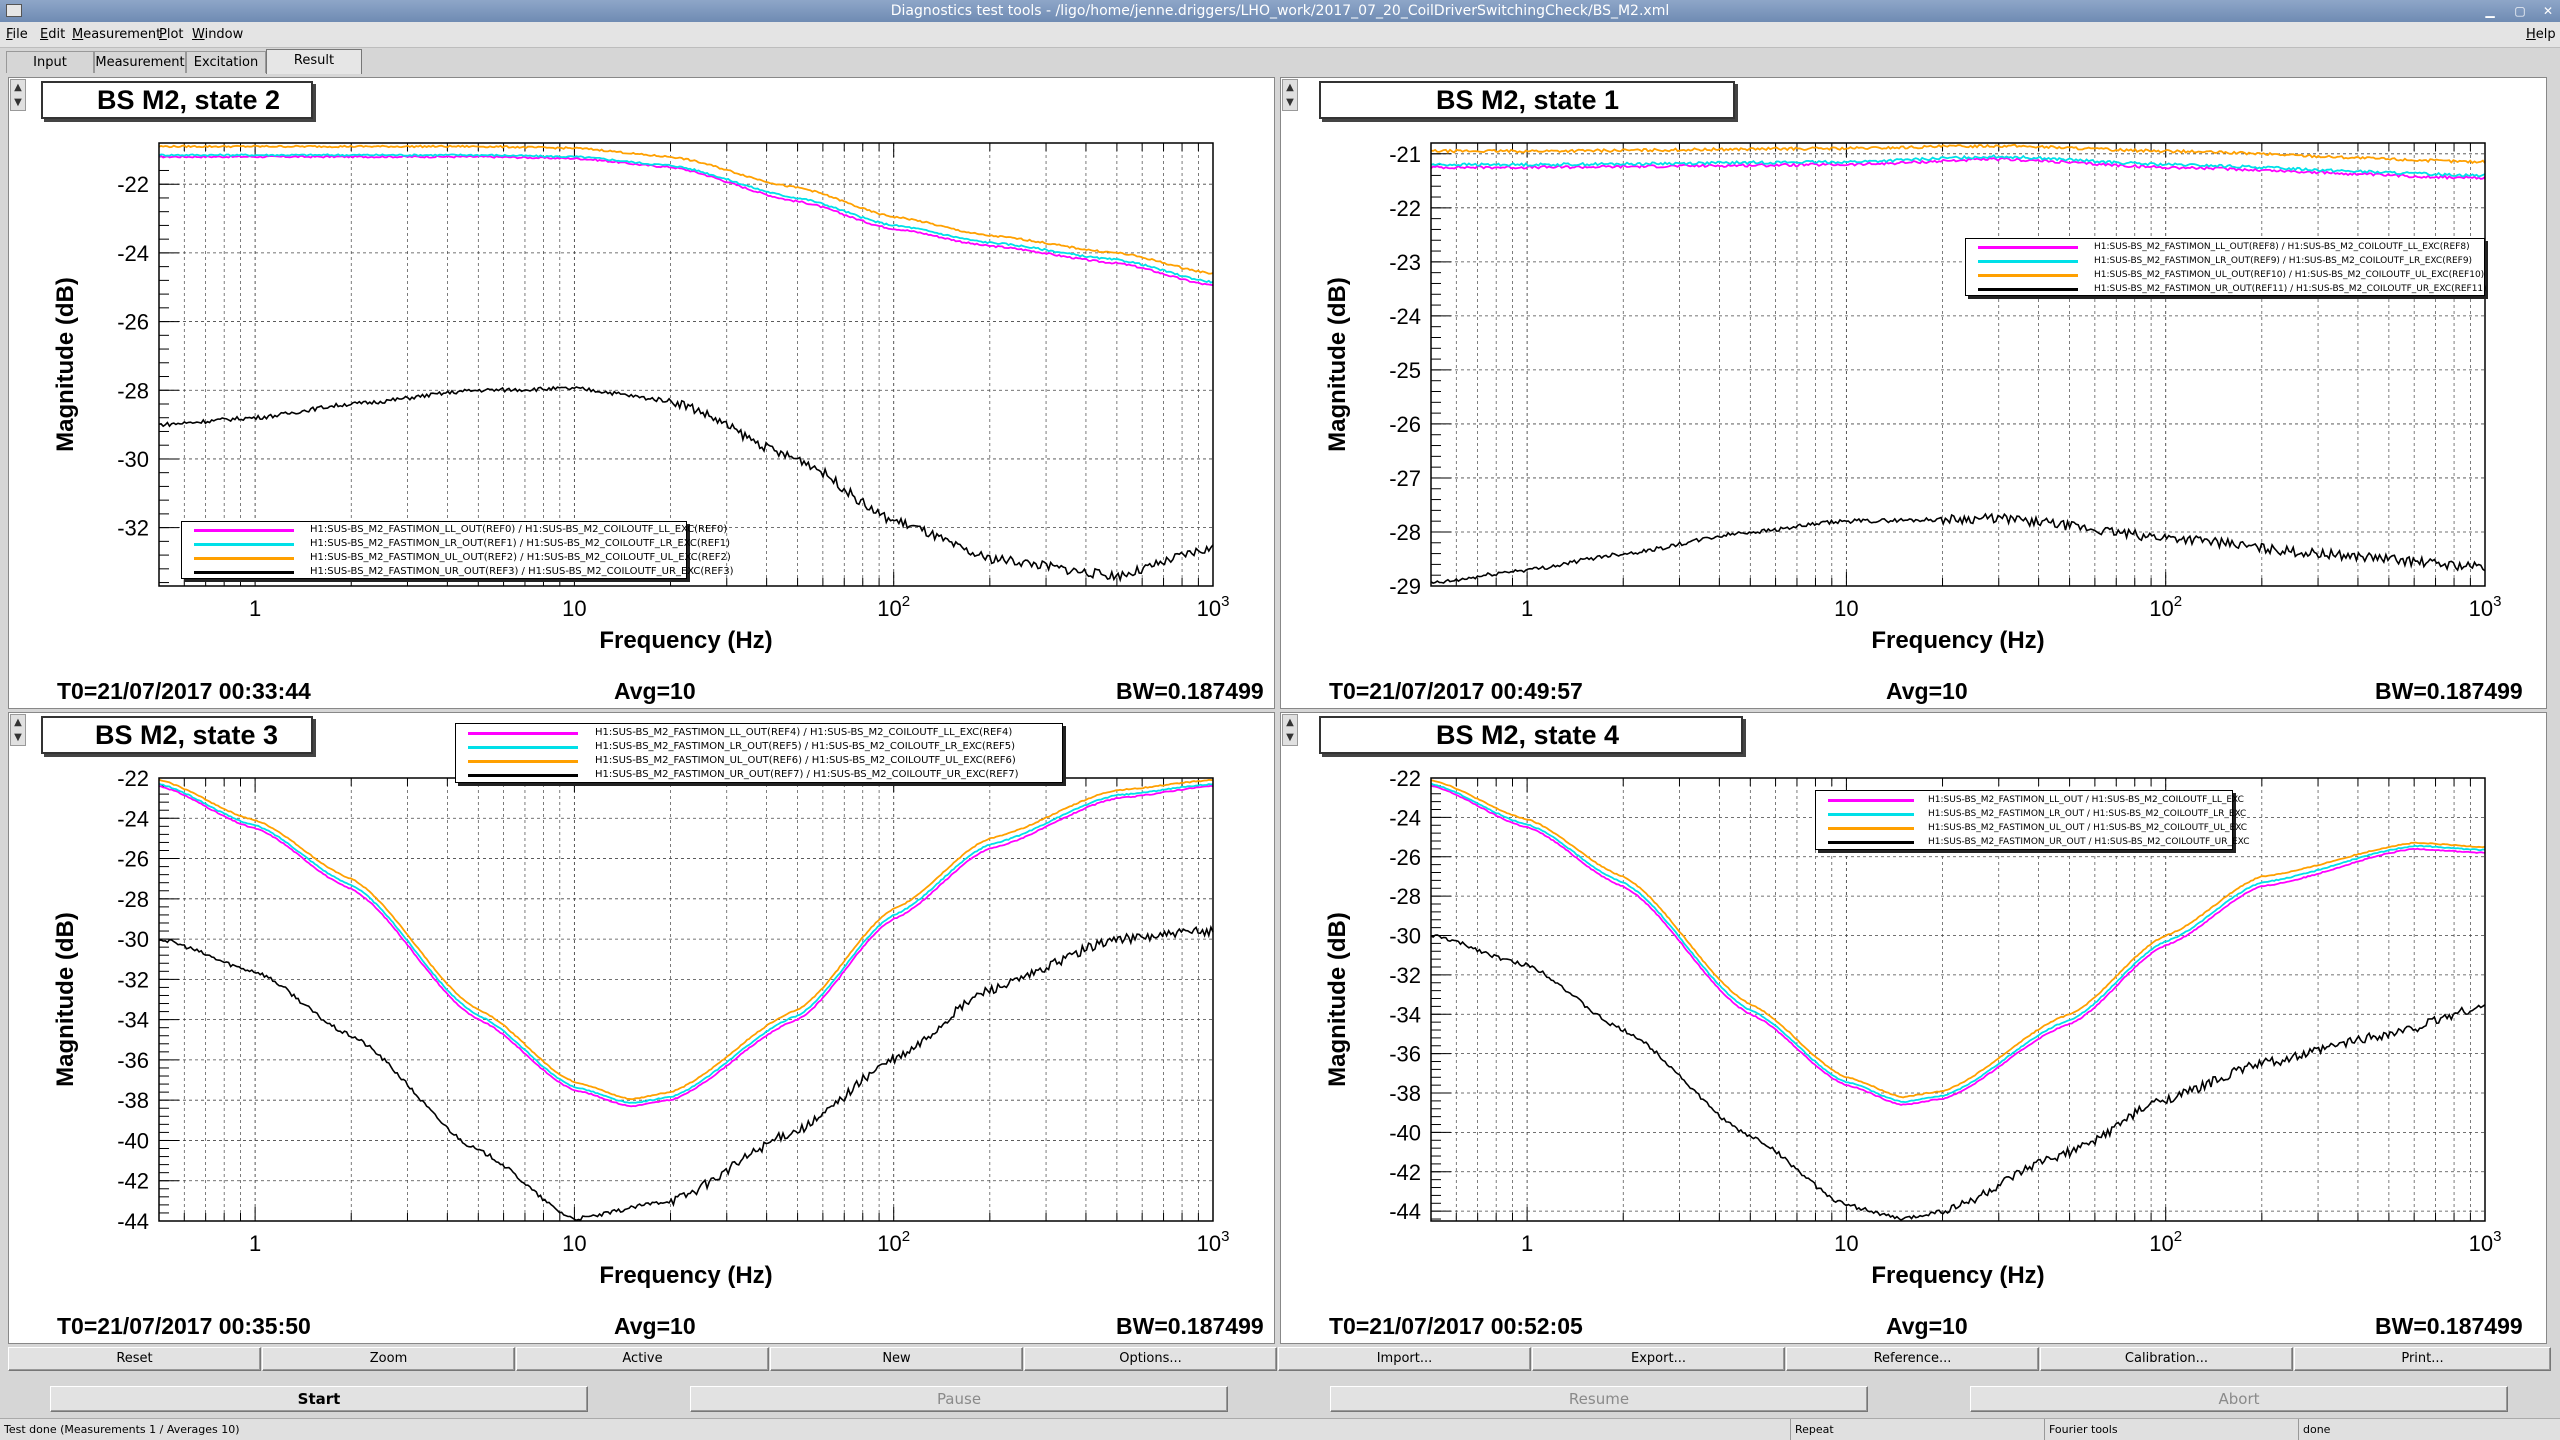 The image size is (2560, 1440). I want to click on pause-button: Pause, so click(959, 1399).